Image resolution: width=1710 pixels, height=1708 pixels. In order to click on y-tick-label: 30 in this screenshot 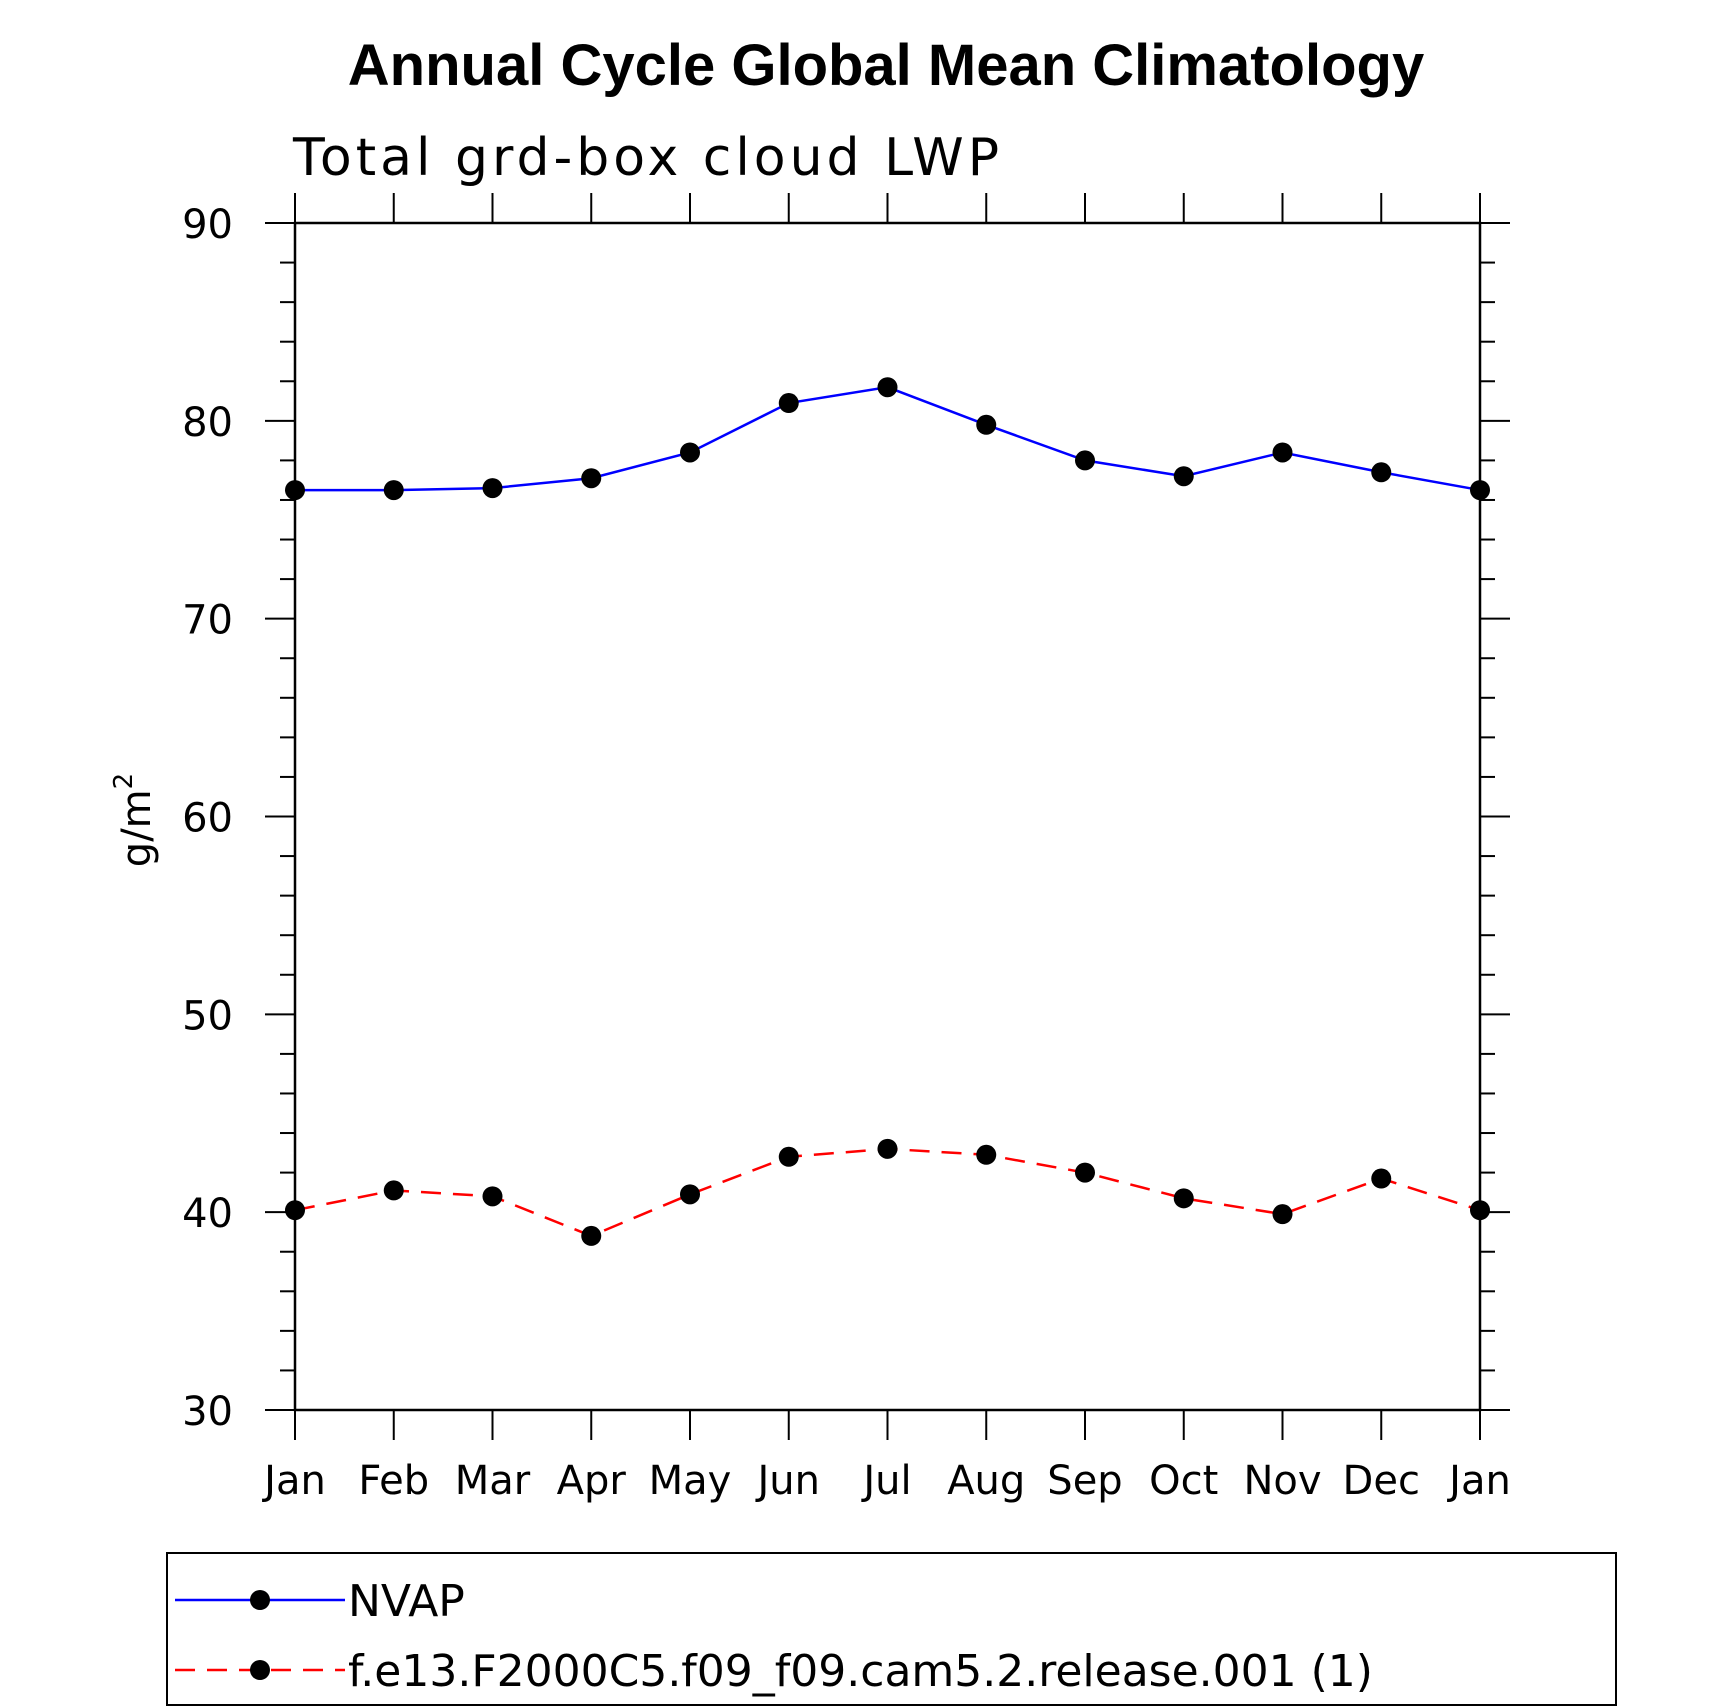, I will do `click(207, 1412)`.